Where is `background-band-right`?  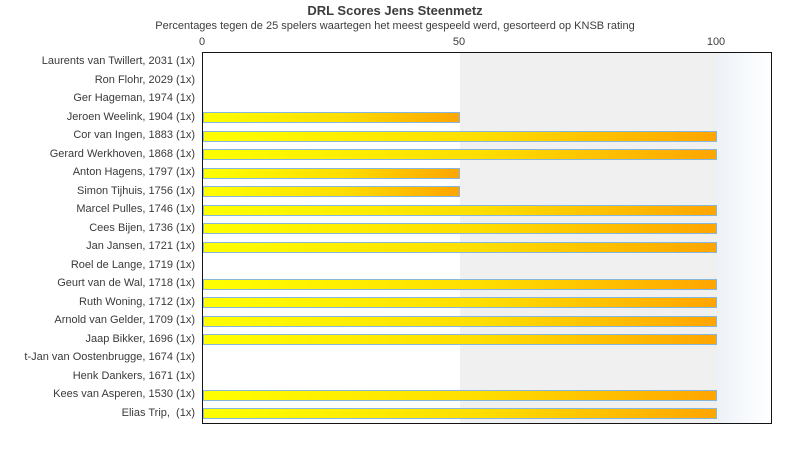 background-band-right is located at coordinates (744, 238).